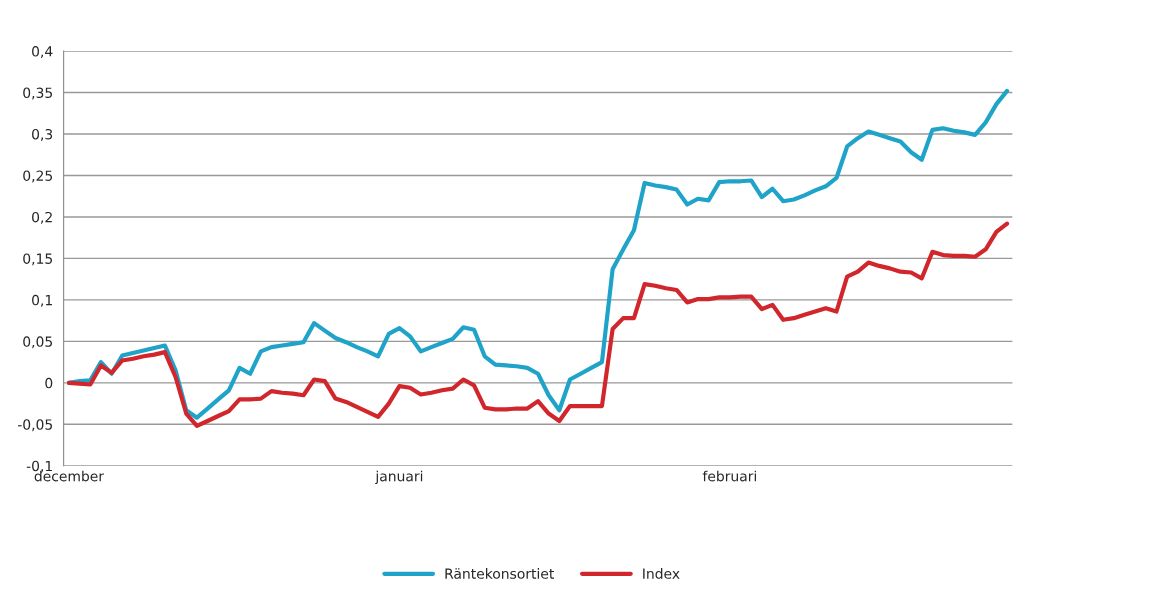  Describe the element at coordinates (38, 259) in the screenshot. I see `y-tick-label: 0,15` at that location.